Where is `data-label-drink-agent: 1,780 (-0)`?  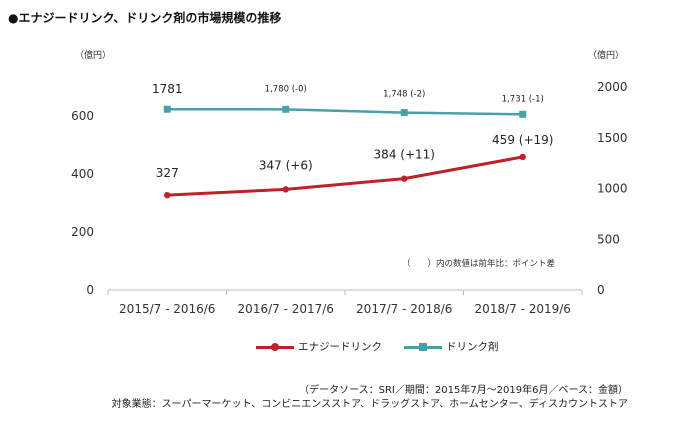 data-label-drink-agent: 1,780 (-0) is located at coordinates (286, 89).